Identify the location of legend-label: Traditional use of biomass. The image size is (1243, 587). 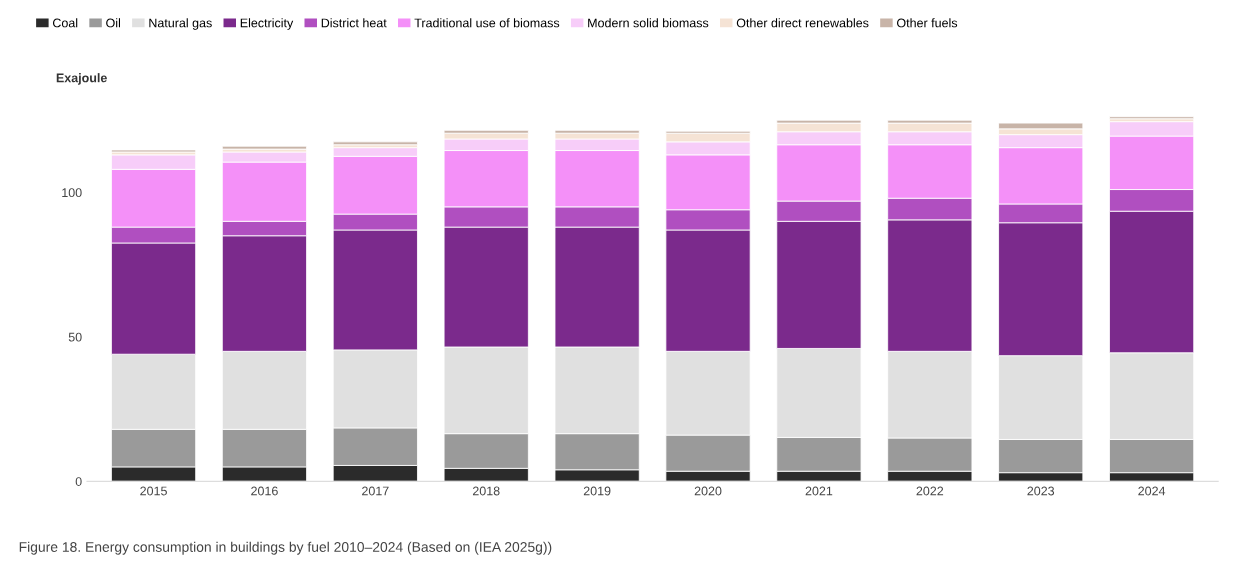
(487, 23).